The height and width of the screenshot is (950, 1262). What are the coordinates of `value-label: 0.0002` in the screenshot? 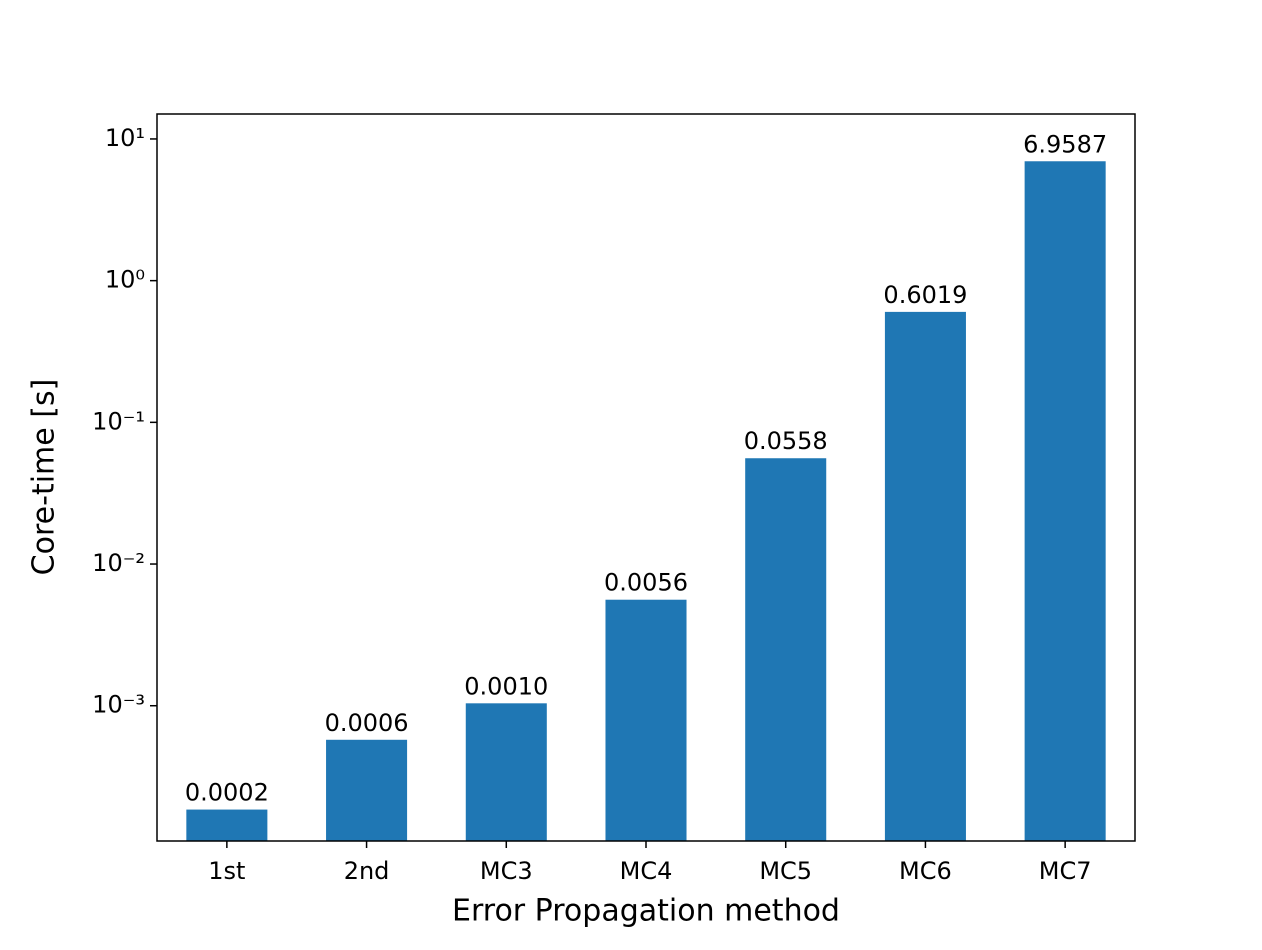 It's located at (227, 793).